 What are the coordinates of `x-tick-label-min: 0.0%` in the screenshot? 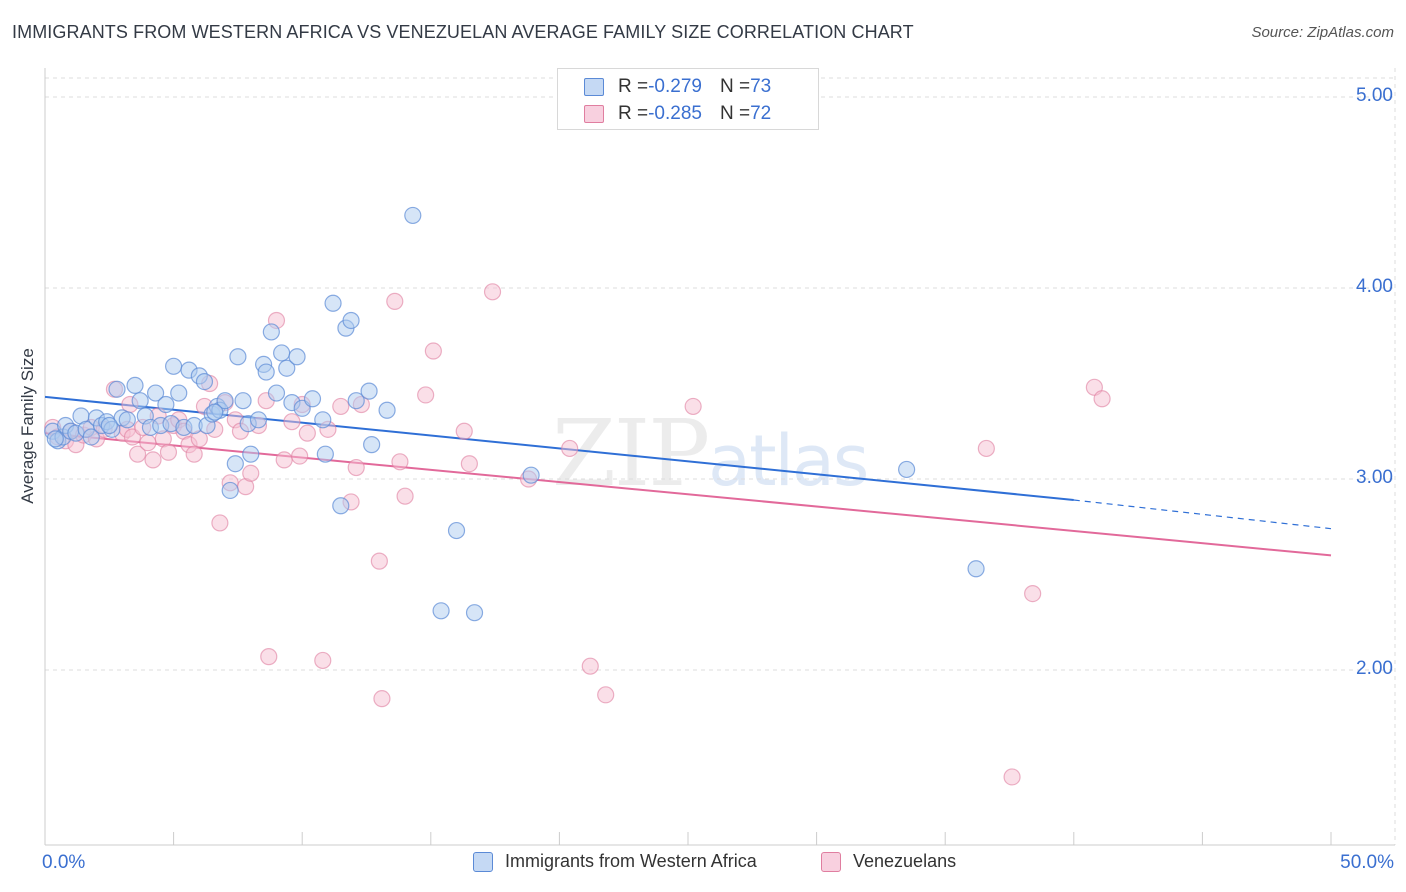 It's located at (64, 862).